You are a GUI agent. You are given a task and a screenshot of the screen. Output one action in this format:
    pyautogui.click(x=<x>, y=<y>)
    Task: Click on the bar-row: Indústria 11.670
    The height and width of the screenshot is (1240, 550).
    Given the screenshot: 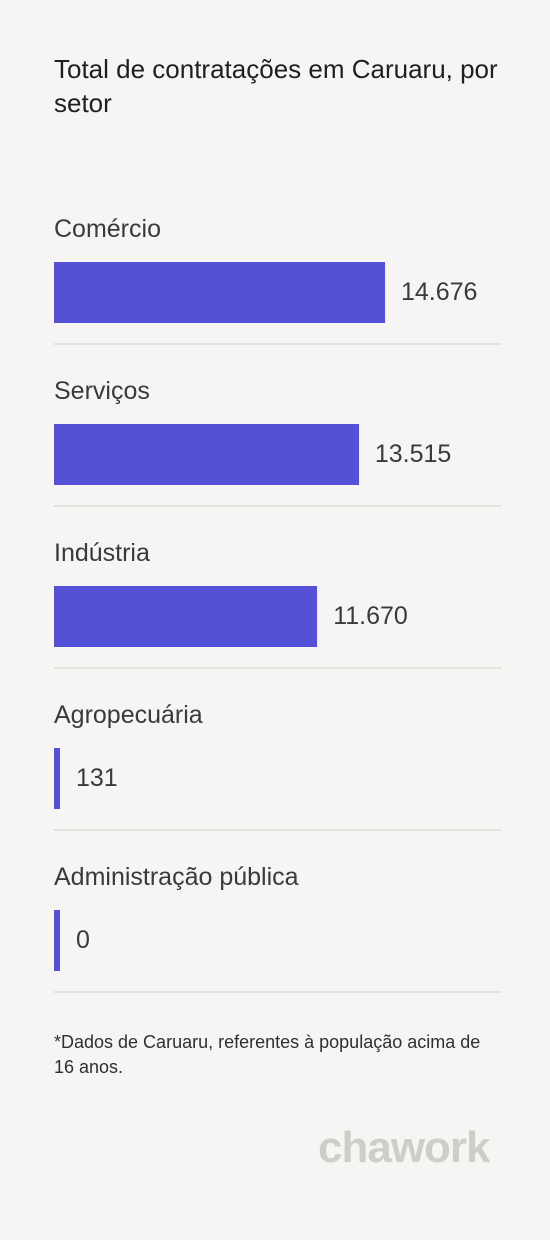 What is the action you would take?
    pyautogui.click(x=277, y=617)
    